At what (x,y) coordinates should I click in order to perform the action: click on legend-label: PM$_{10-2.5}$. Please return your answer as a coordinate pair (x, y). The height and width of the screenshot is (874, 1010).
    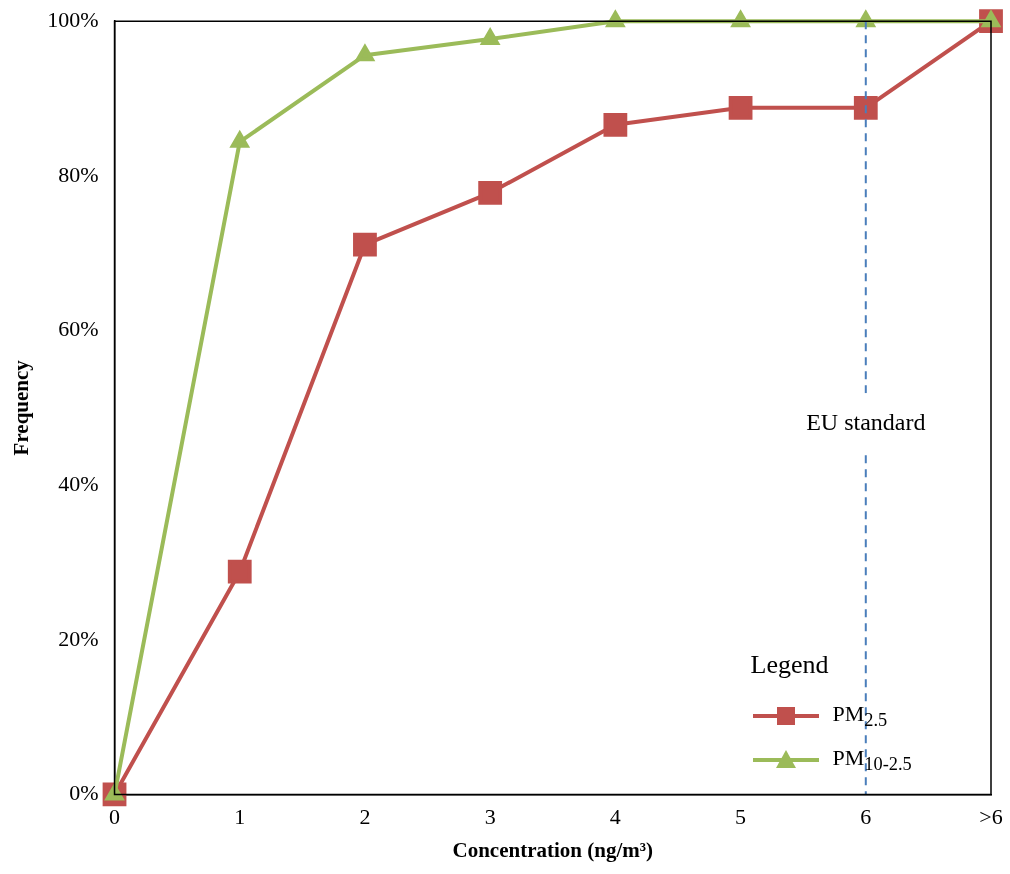
    Looking at the image, I should click on (872, 760).